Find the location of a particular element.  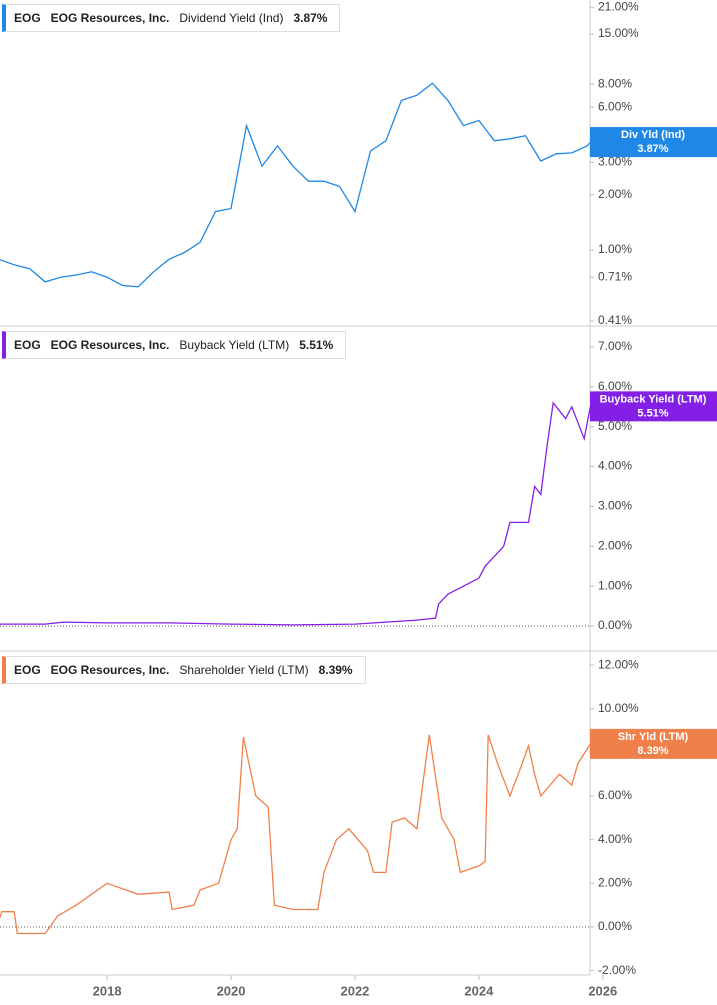

x-tick-label: 2026 is located at coordinates (602, 990).